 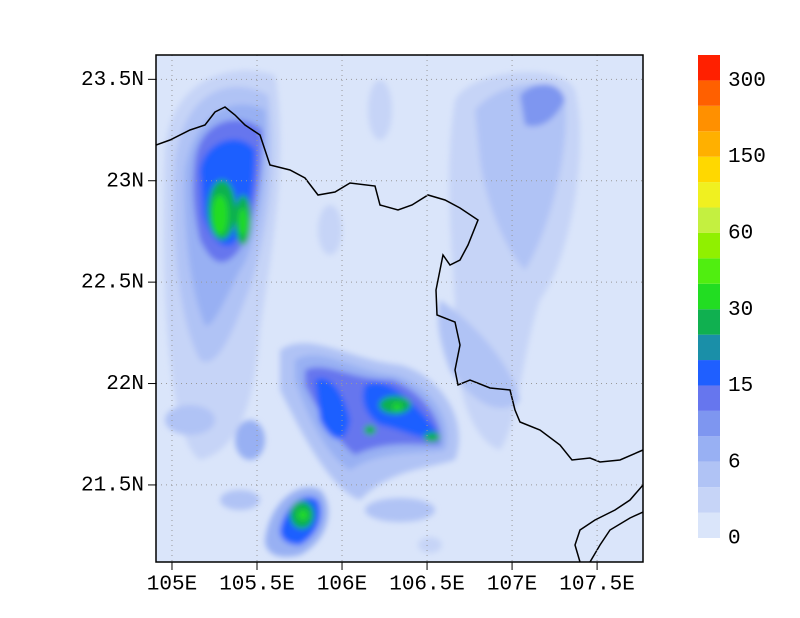 What do you see at coordinates (172, 585) in the screenshot?
I see `x-tick-label: 105E` at bounding box center [172, 585].